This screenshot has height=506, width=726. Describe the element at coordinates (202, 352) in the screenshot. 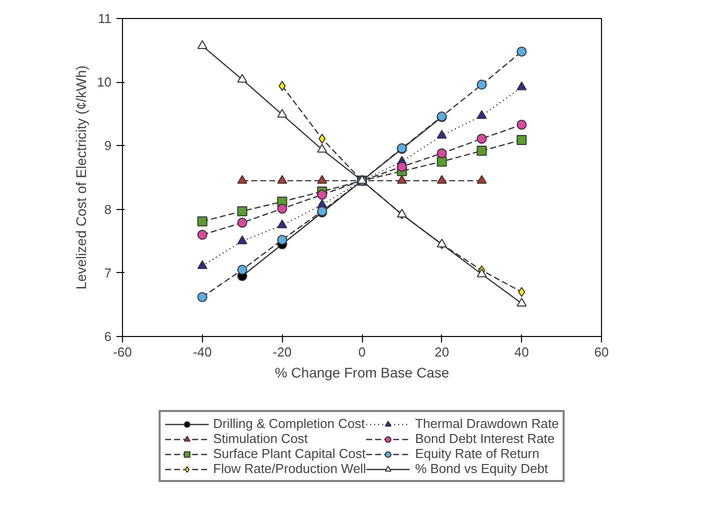

I see `x-tick-label: -40` at that location.